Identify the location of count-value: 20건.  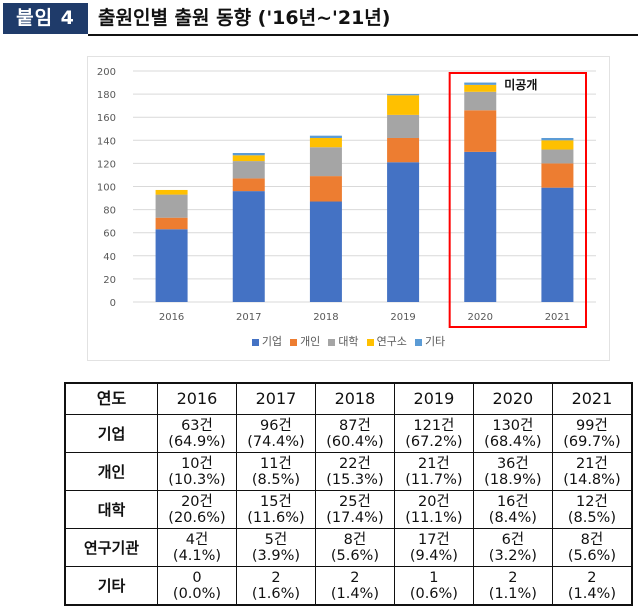
(197, 501).